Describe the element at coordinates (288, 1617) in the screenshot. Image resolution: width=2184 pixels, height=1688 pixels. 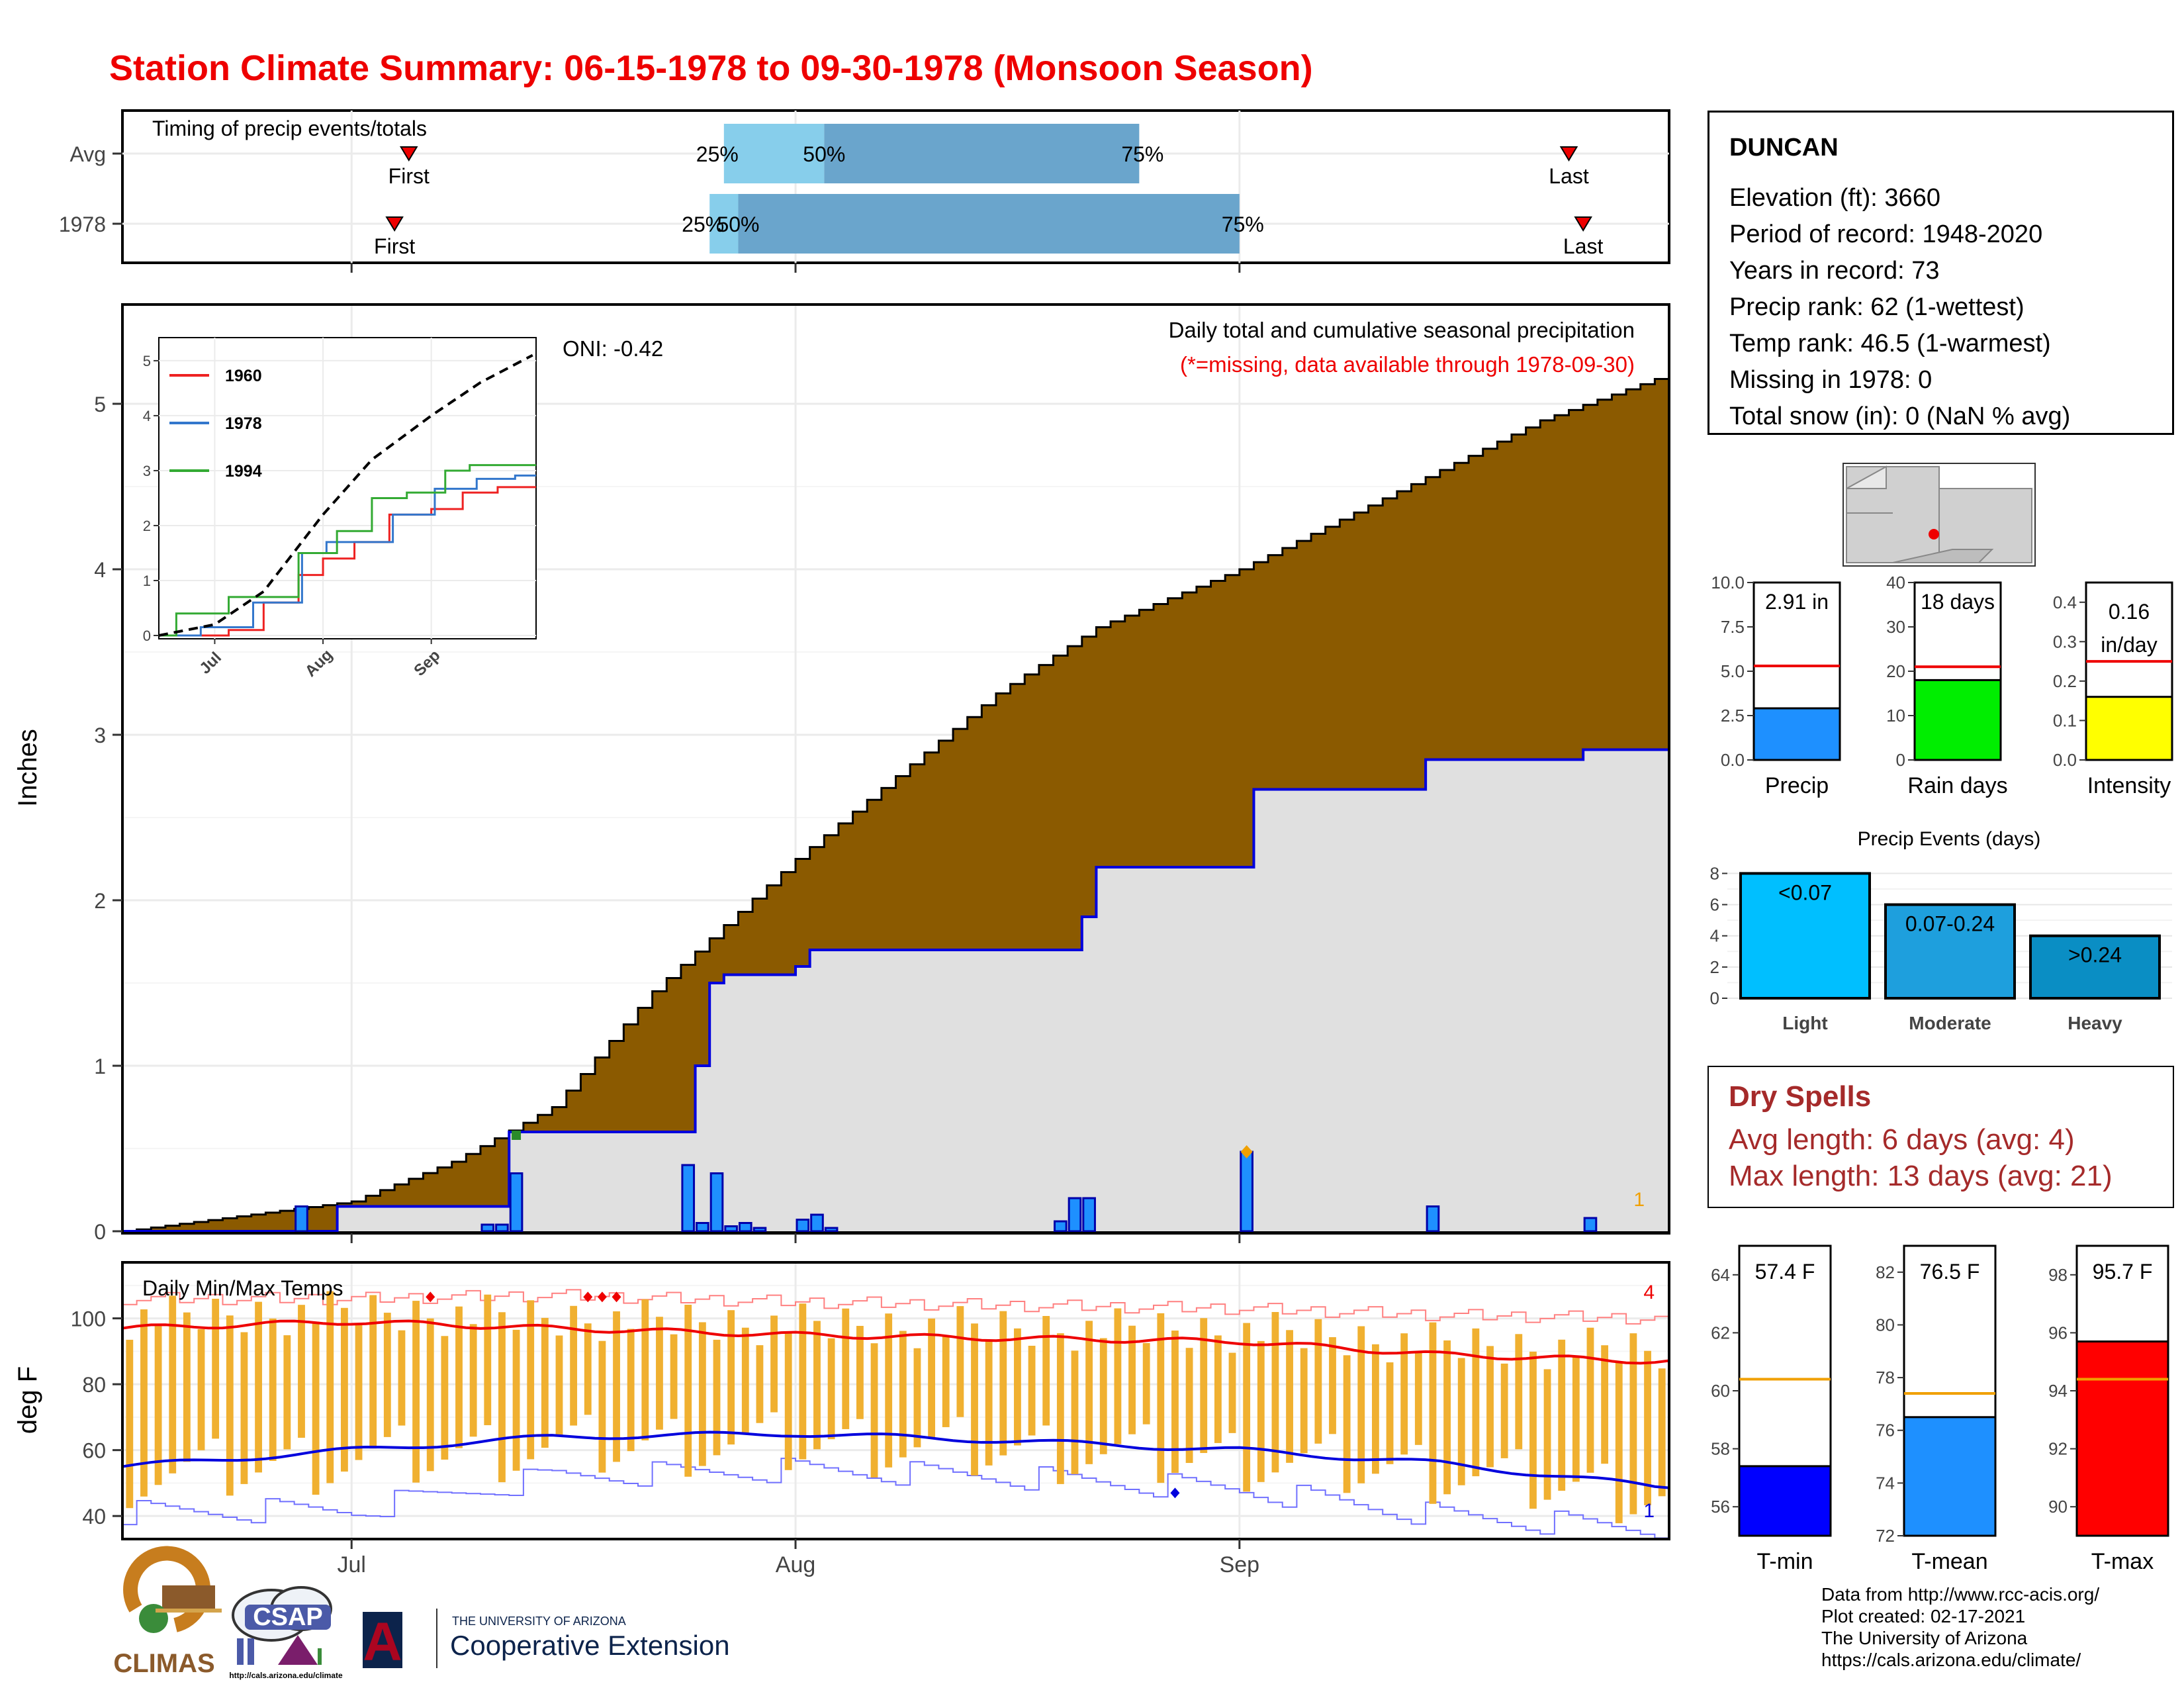
I see `csap-logo-text: CSAP` at that location.